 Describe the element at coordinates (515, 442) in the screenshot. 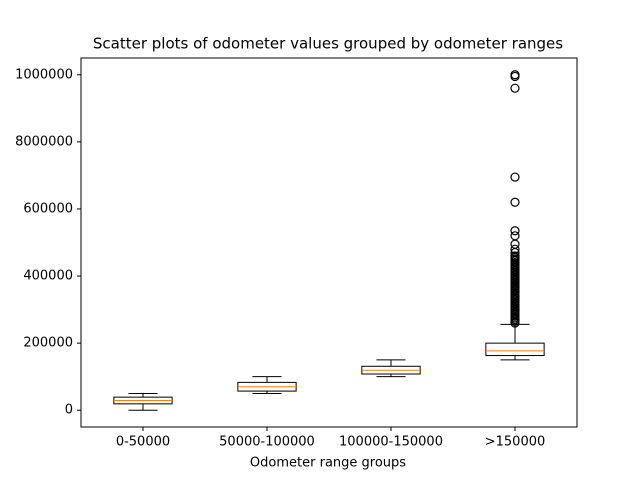

I see `x-tick-label: >150000` at that location.